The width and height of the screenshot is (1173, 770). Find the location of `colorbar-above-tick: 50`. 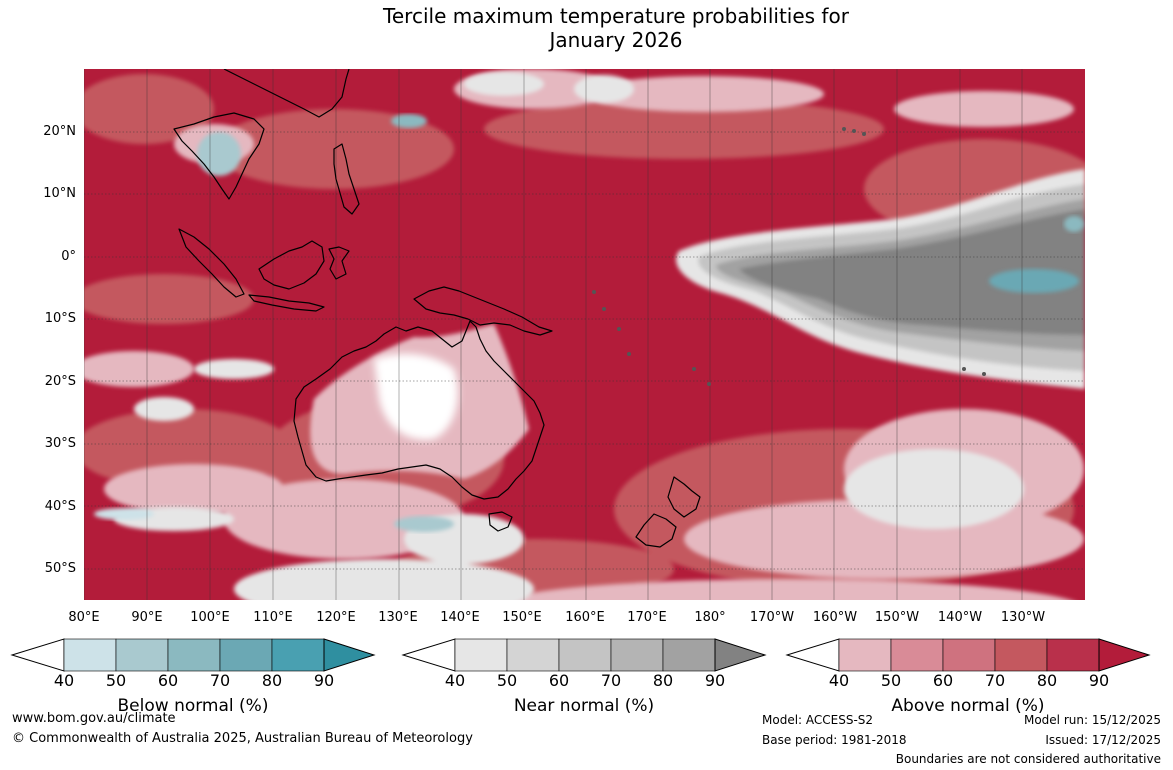

colorbar-above-tick: 50 is located at coordinates (891, 680).